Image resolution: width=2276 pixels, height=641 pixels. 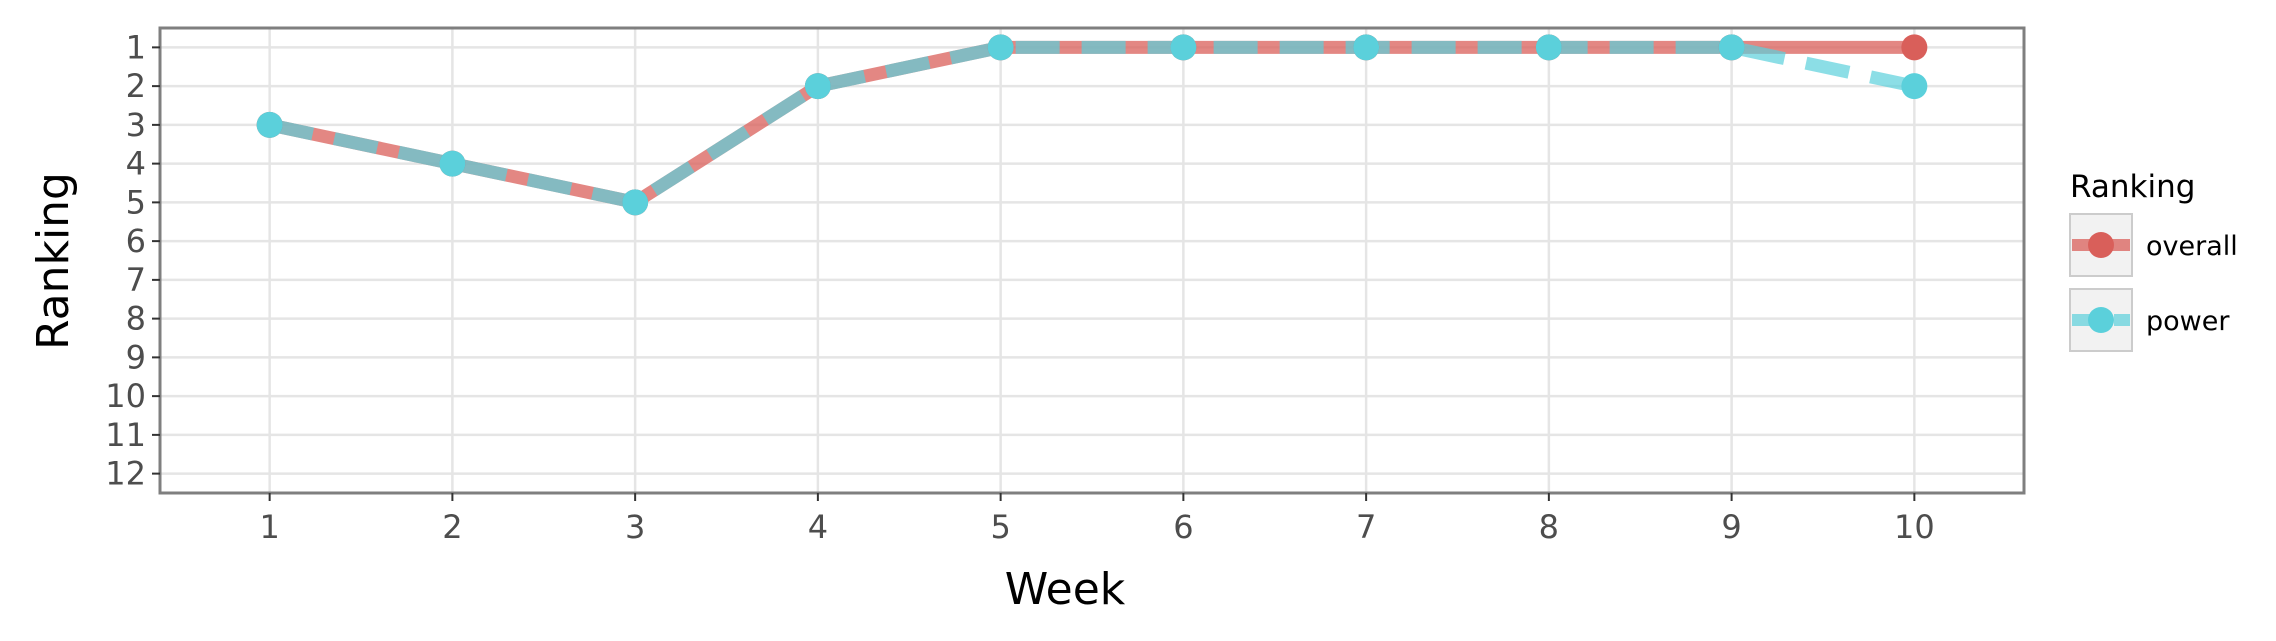 What do you see at coordinates (53, 261) in the screenshot?
I see `y-axis-title: Ranking` at bounding box center [53, 261].